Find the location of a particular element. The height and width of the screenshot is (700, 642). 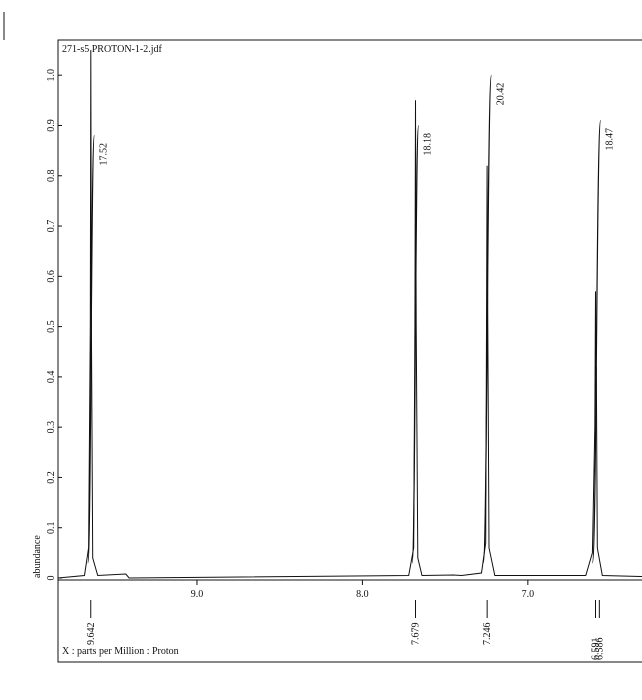

y-tick-label: 0.6 is located at coordinates (51, 276).